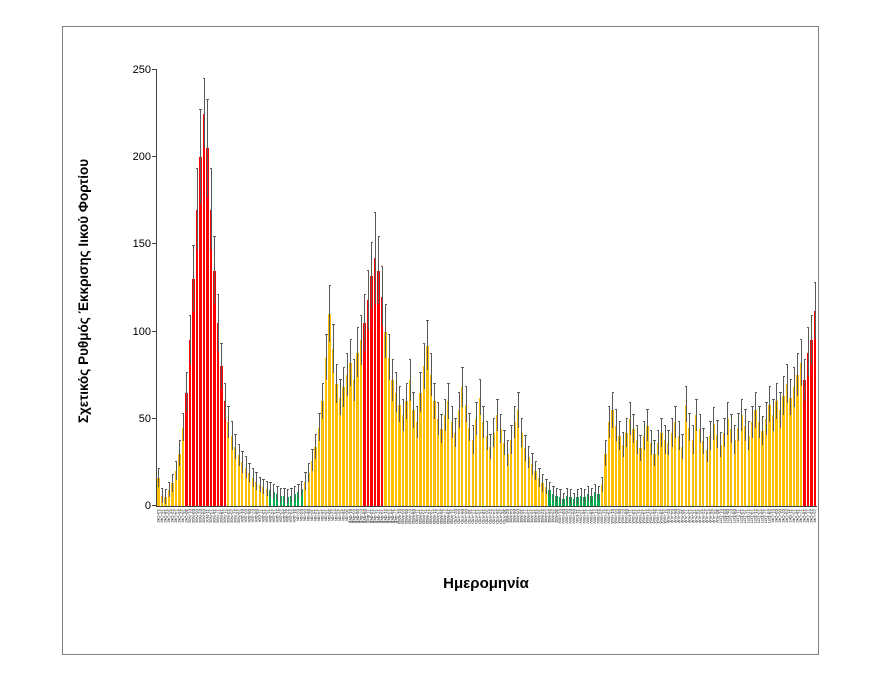 The height and width of the screenshot is (680, 880). What do you see at coordinates (805, 516) in the screenshot?
I see `x-tick-label: 19-Οκτ` at bounding box center [805, 516].